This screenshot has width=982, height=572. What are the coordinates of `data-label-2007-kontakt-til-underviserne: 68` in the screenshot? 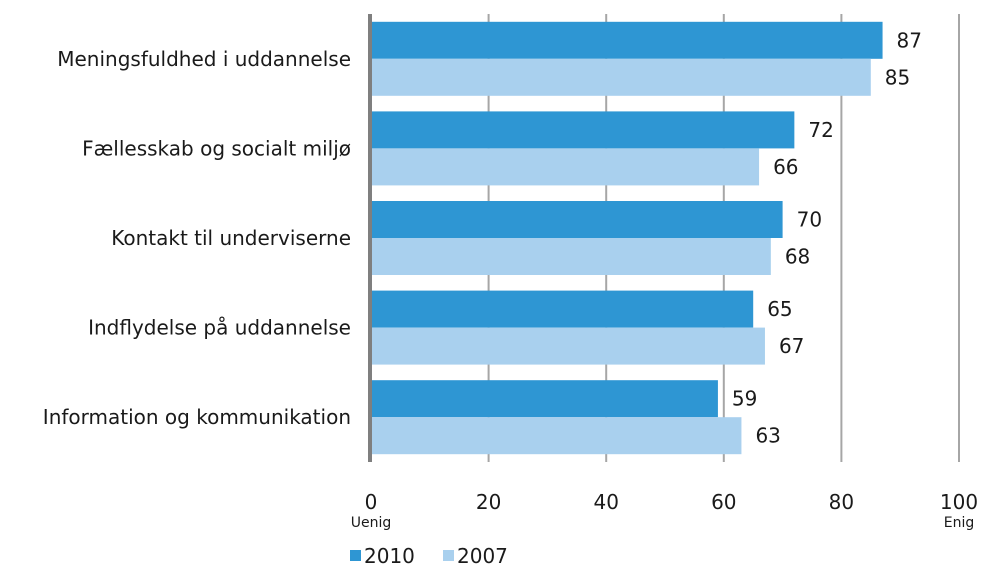 It's located at (797, 257).